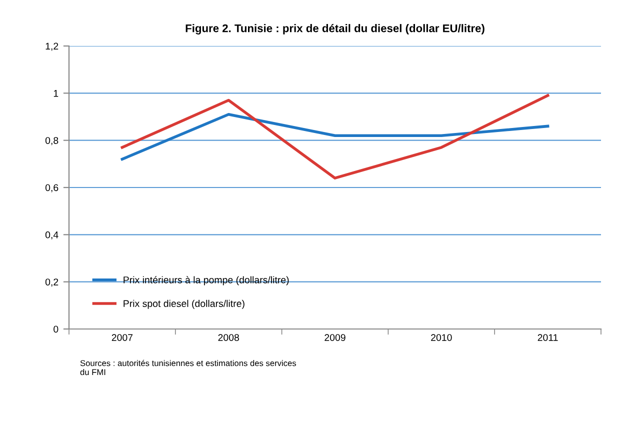  Describe the element at coordinates (335, 337) in the screenshot. I see `x-tick-label: 2009` at that location.